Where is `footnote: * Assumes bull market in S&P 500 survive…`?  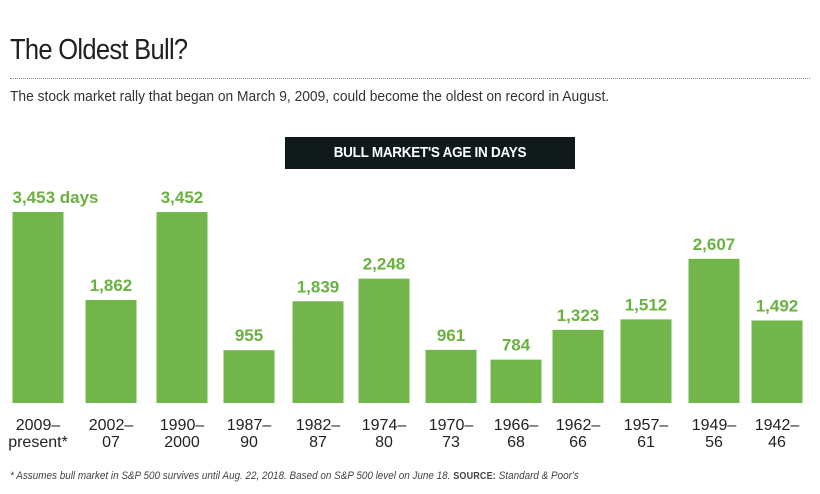 footnote: * Assumes bull market in S&P 500 survive… is located at coordinates (294, 476).